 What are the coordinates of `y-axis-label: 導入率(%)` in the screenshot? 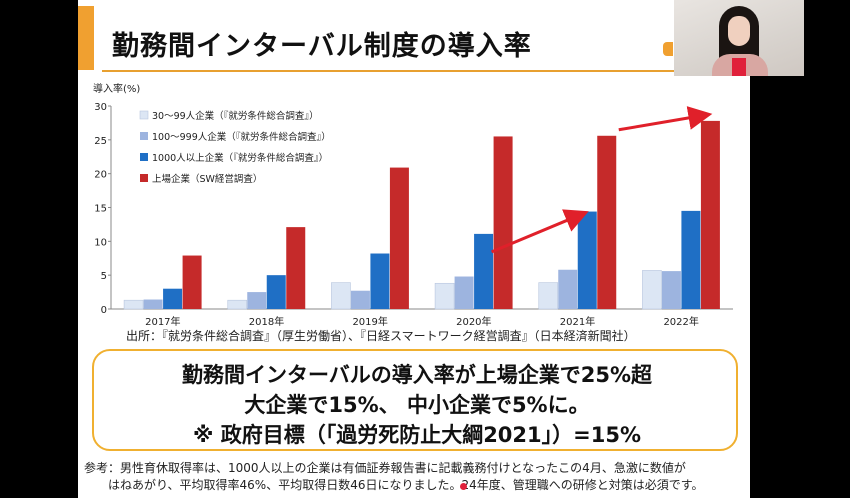 It's located at (116, 88).